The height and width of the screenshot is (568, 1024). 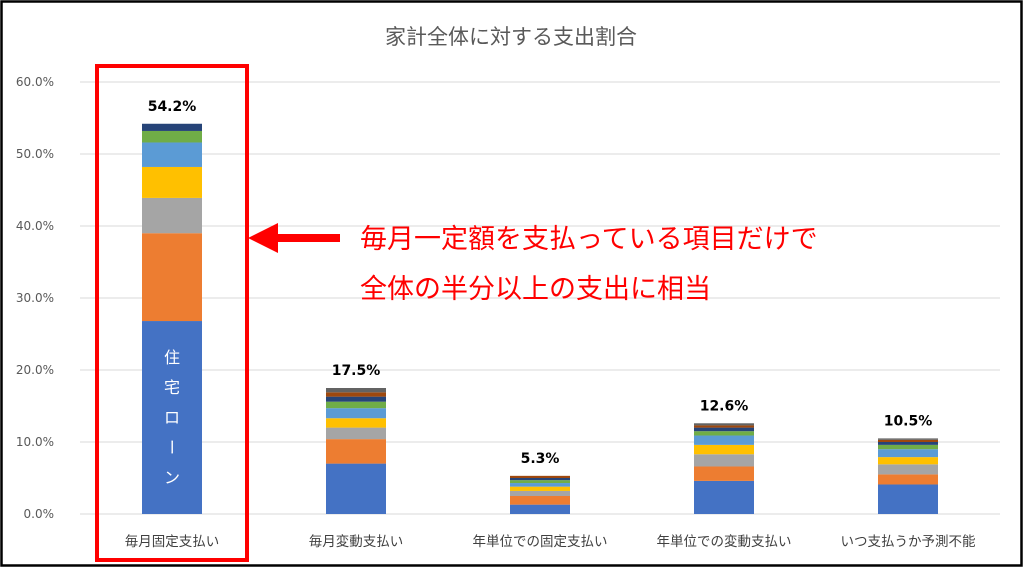 I want to click on annotation-line-2: 全体の半分以上の支出に相当, so click(x=535, y=289).